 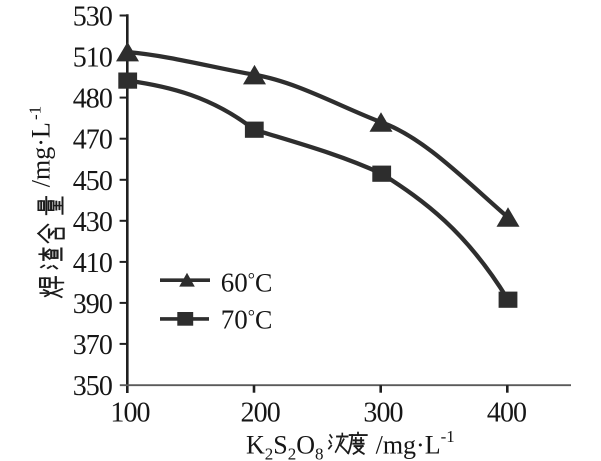 I want to click on svg-text: 70°C, so click(x=247, y=320).